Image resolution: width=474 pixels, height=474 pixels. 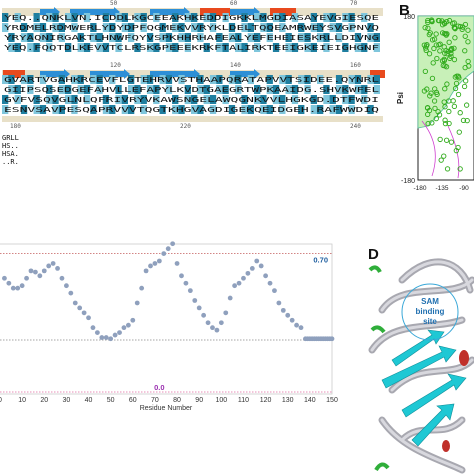 I want to click on rama-ytick-top: 180, so click(x=409, y=17).